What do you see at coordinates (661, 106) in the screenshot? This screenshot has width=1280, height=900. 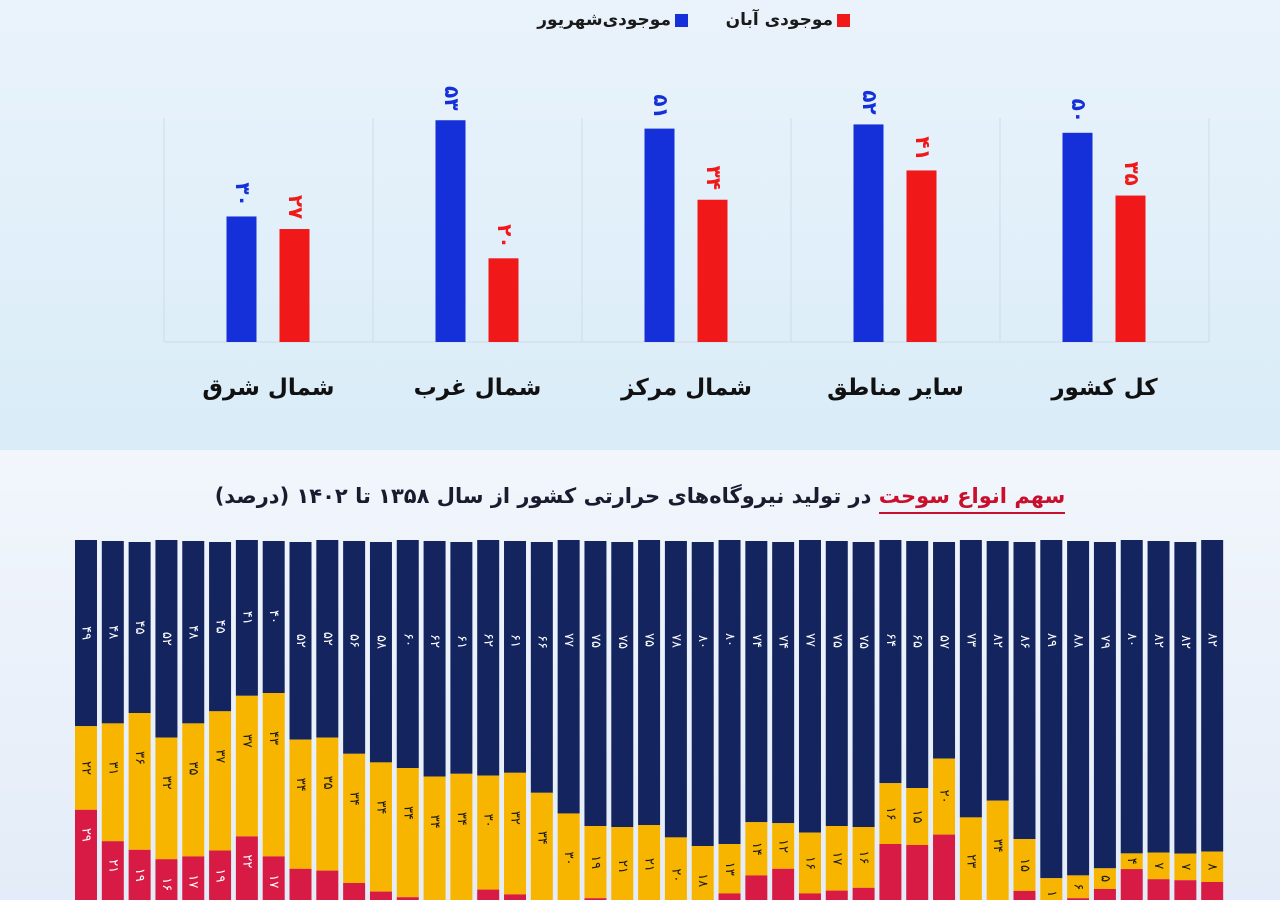 I see `bar-value-label: ۵۱` at bounding box center [661, 106].